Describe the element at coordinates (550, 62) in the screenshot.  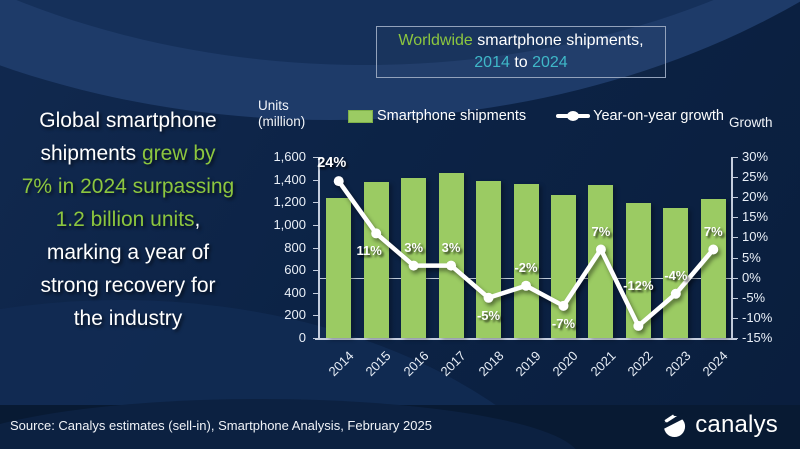
I see `title-line2-seg-2: 2024` at that location.